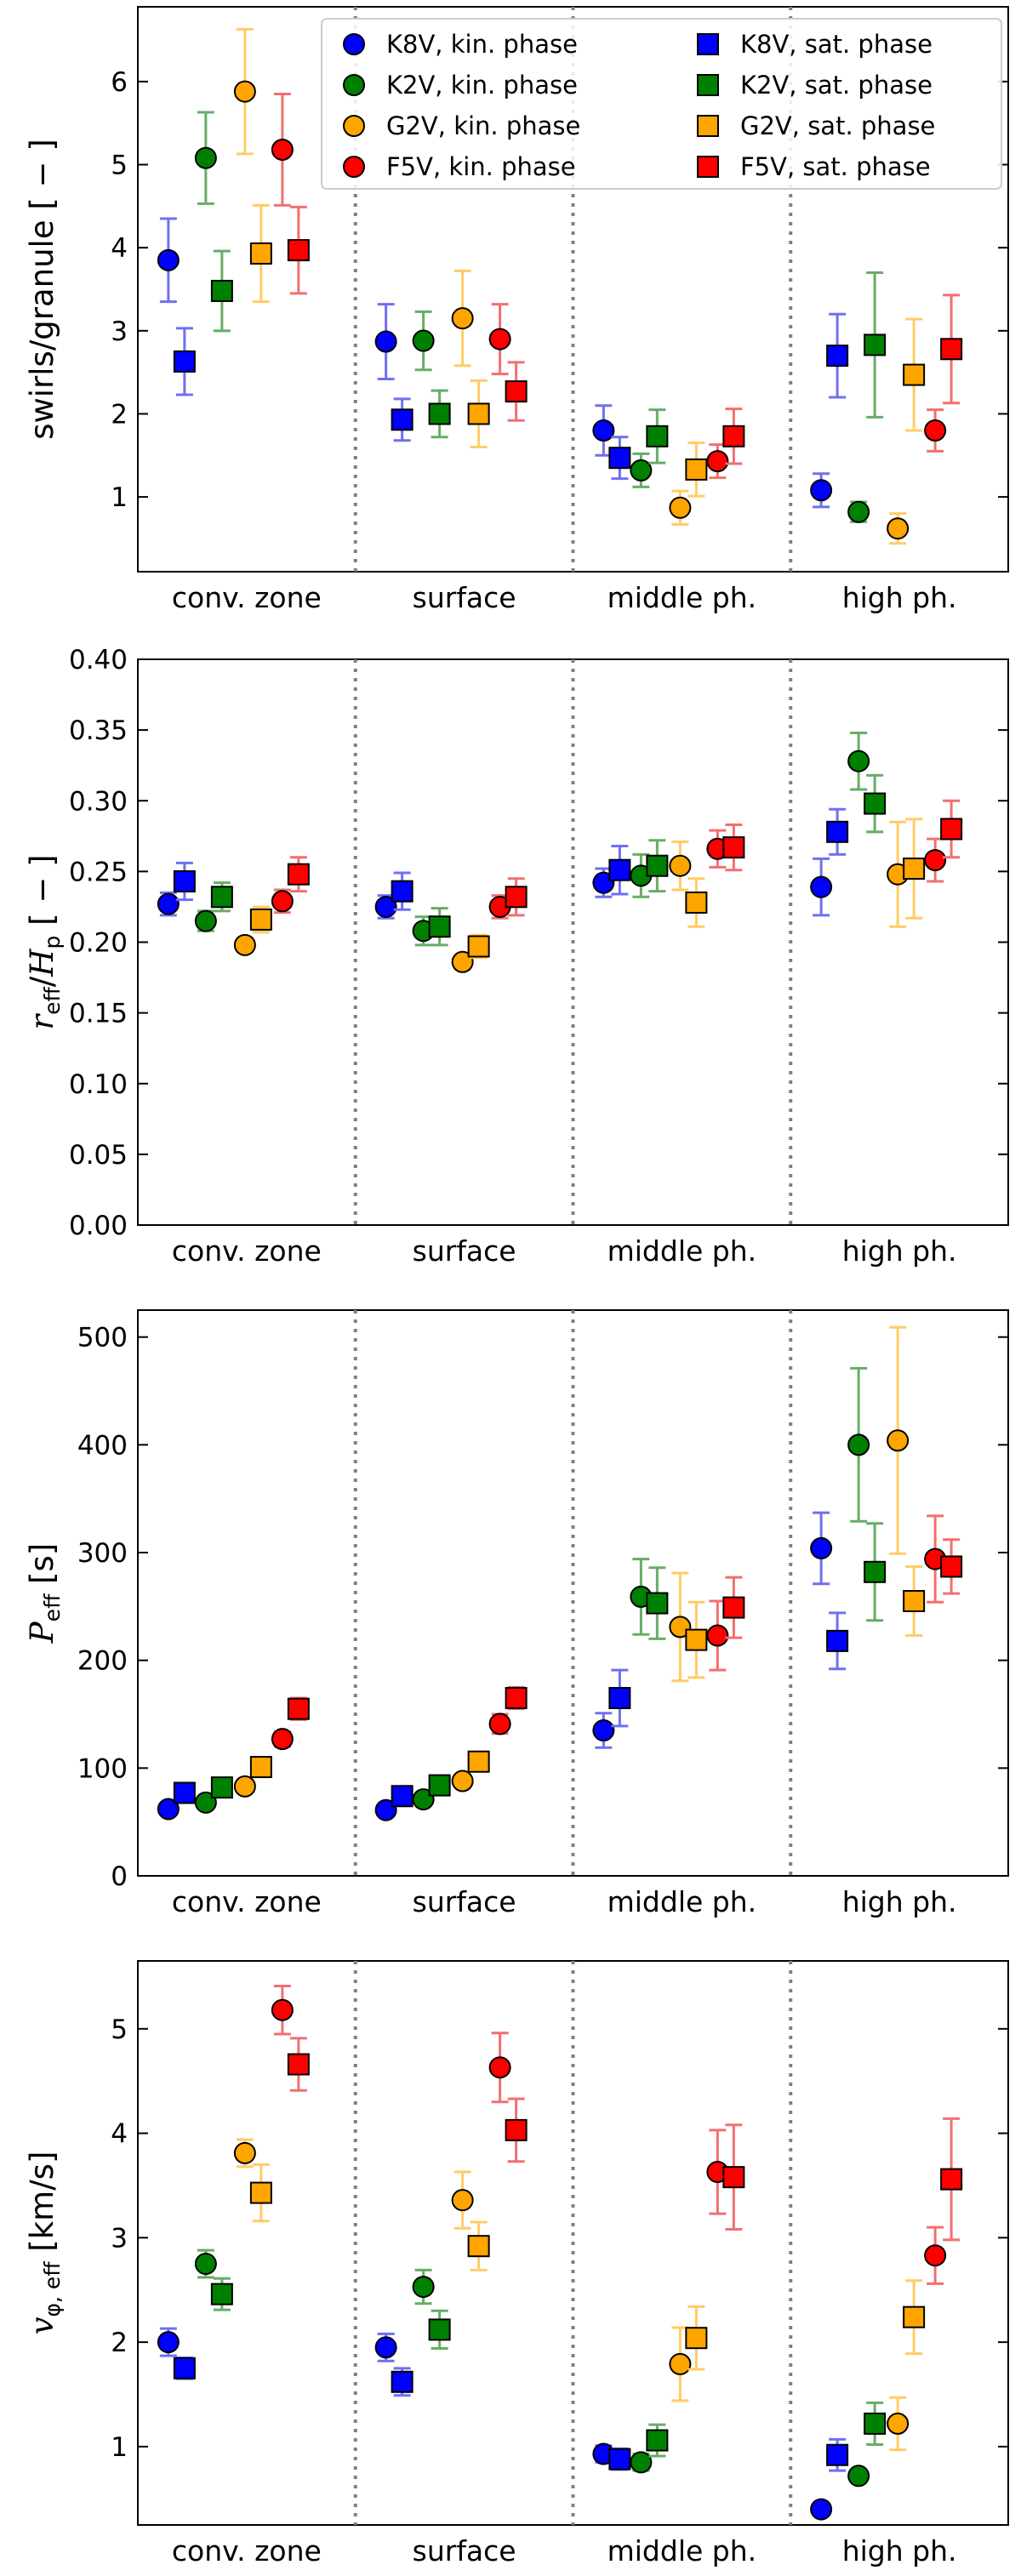  Describe the element at coordinates (836, 45) in the screenshot. I see `legend-label: K8V, sat. phase` at that location.